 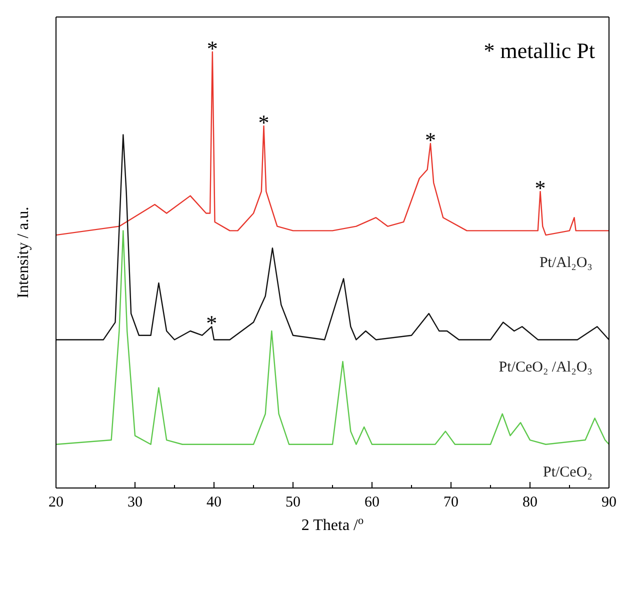 What do you see at coordinates (539, 50) in the screenshot?
I see `annotation: * metallic Pt` at bounding box center [539, 50].